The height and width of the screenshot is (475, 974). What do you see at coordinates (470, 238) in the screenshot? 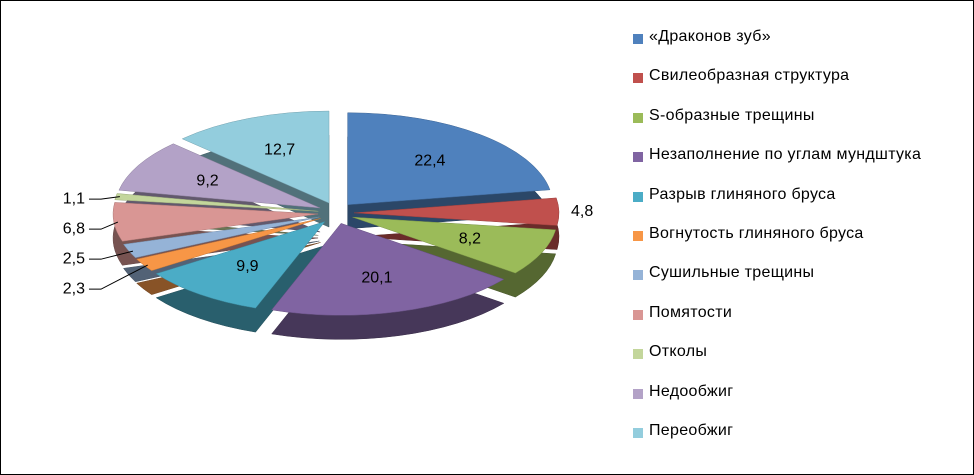
I see `data-label: 8,2` at bounding box center [470, 238].